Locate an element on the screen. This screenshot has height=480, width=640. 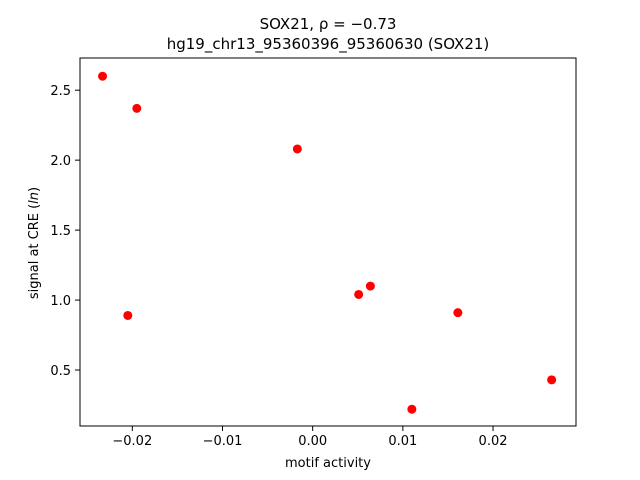
y-tick-label-2: 1.0 is located at coordinates (60, 301).